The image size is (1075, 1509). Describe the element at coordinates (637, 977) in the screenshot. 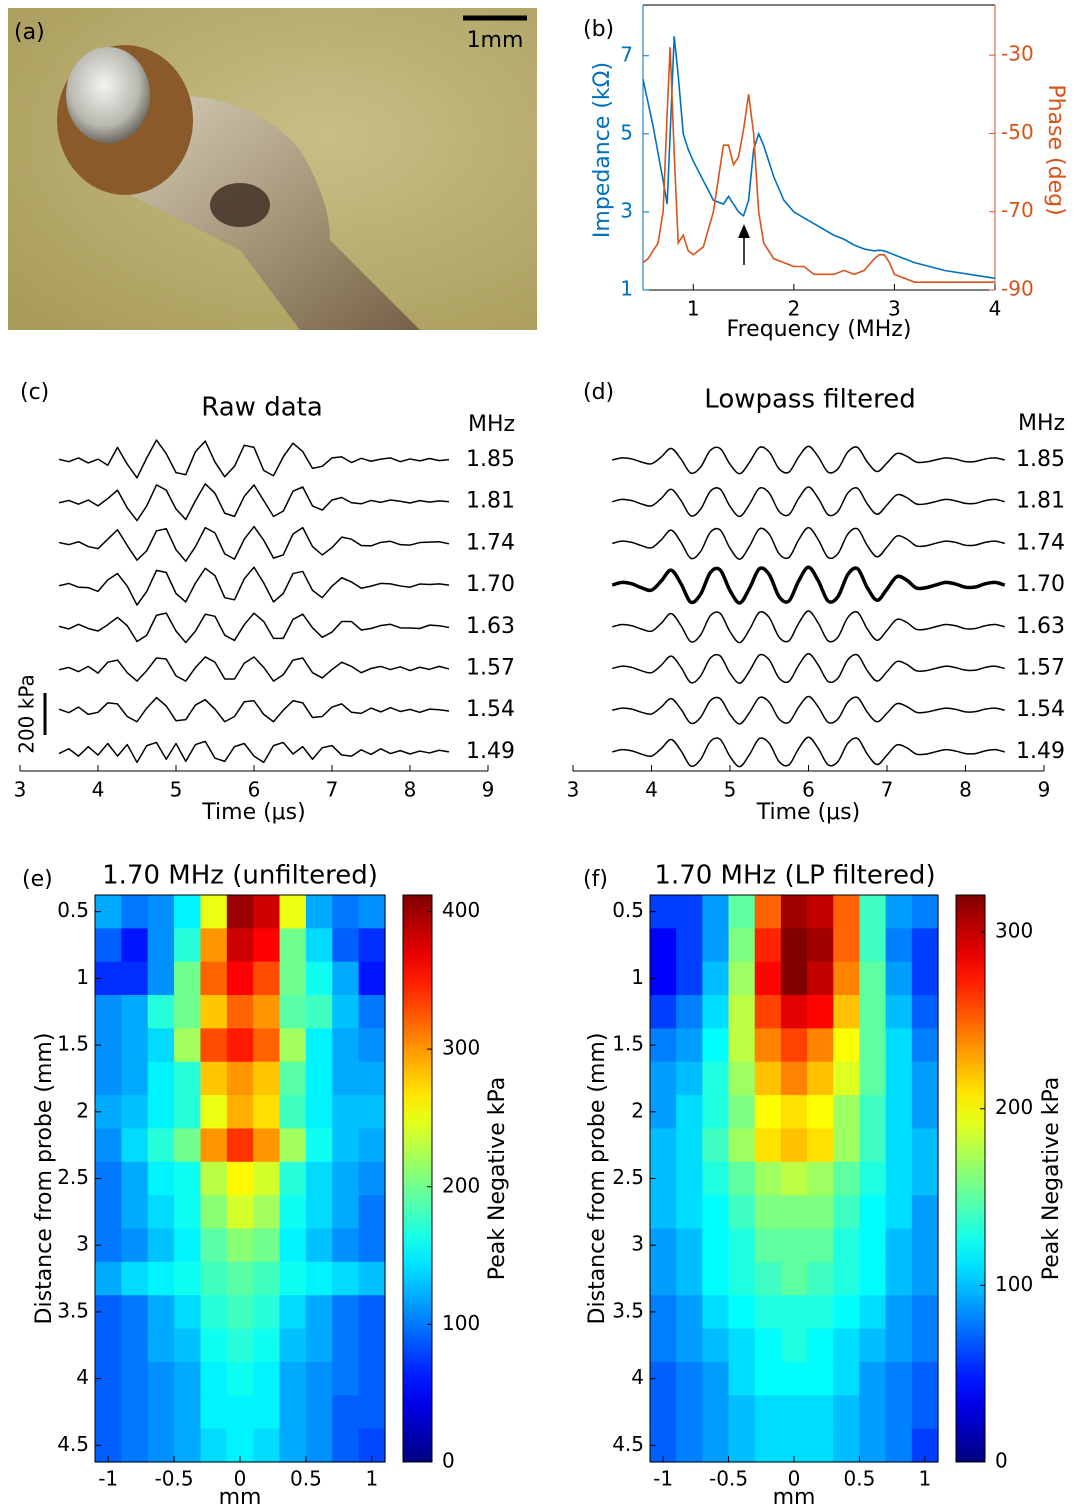

I see `y-tick-label: 1` at that location.